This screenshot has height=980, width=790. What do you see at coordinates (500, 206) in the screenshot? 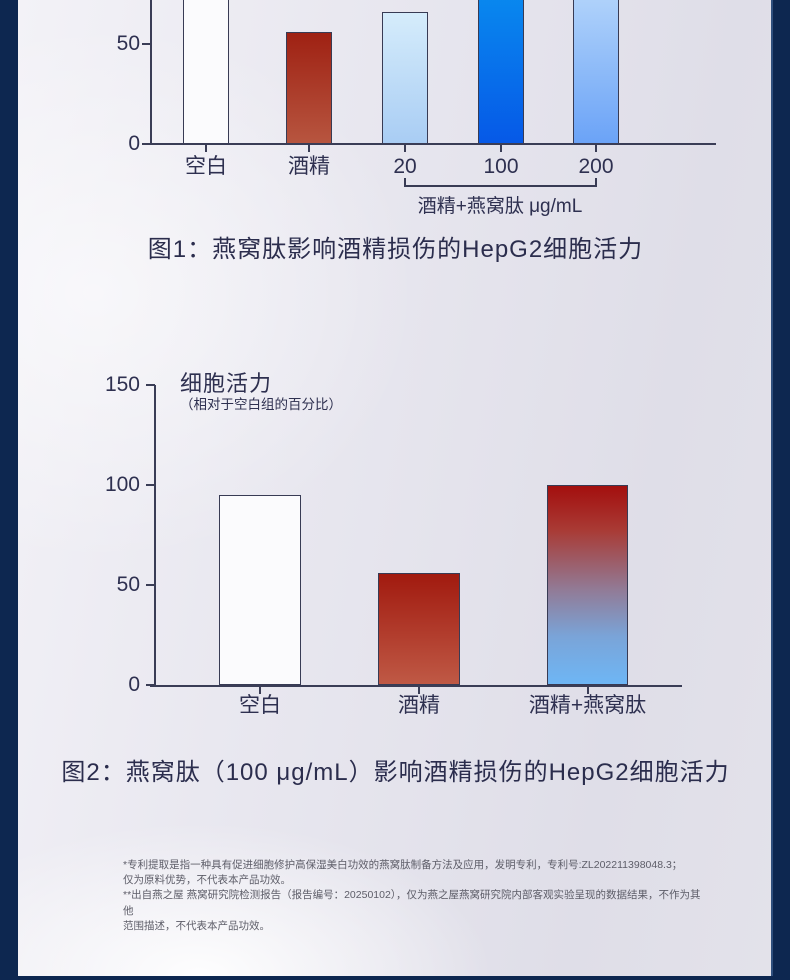
I see `group-bracket-label: 酒精+燕窝肽 μg/mL` at bounding box center [500, 206].